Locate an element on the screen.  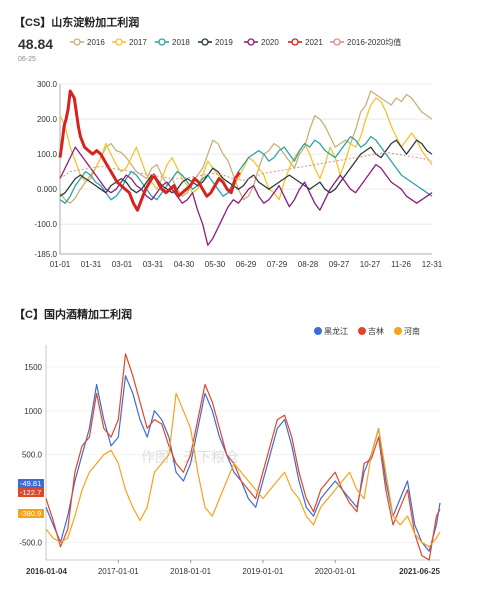
series-line-2019 is located at coordinates (246, 168).